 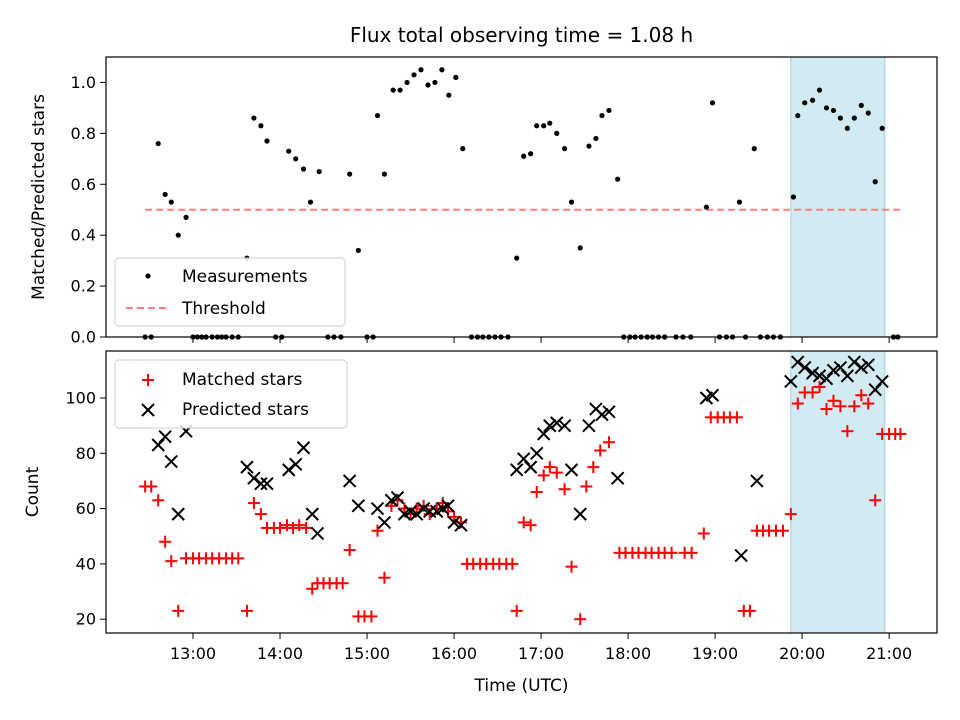 What do you see at coordinates (88, 210) in the screenshot?
I see `ratio-y-ticks: 0.0 0.2 0.4 0.6 0.8 1.0` at bounding box center [88, 210].